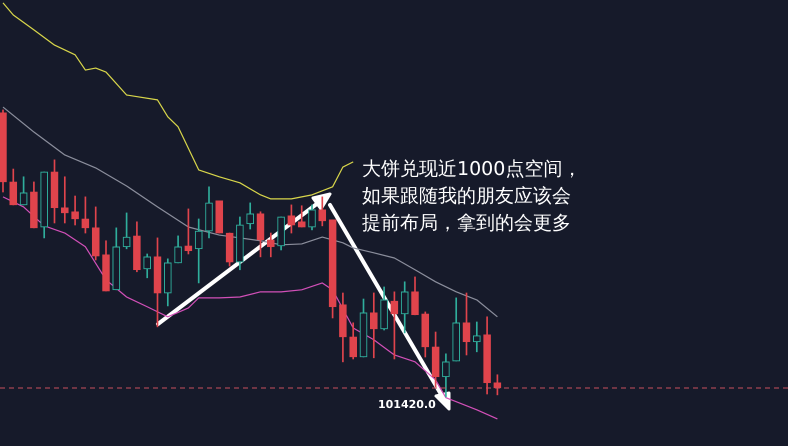  I want to click on annotation: 如果跟随我的朋友应该会, so click(467, 196).